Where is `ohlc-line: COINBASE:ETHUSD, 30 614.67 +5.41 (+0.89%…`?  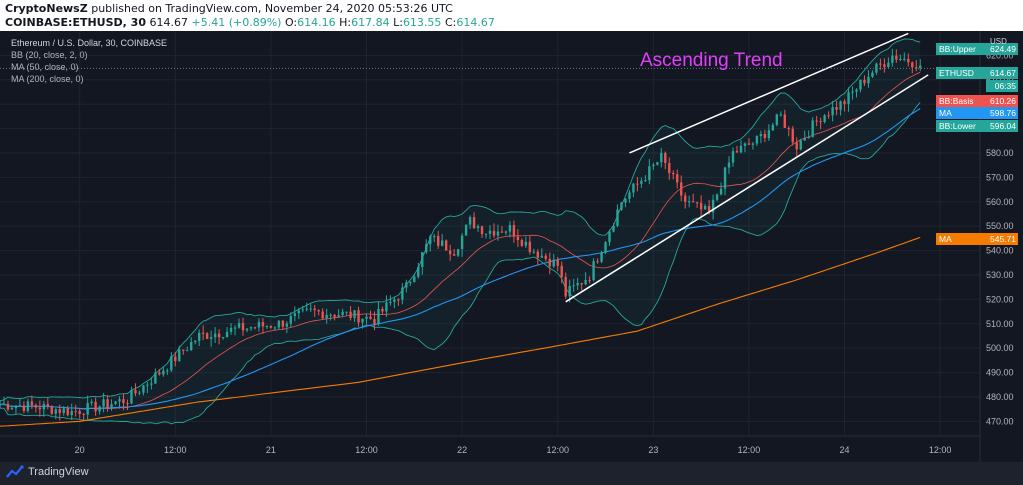
ohlc-line: COINBASE:ETHUSD, 30 614.67 +5.41 (+0.89%… is located at coordinates (250, 22).